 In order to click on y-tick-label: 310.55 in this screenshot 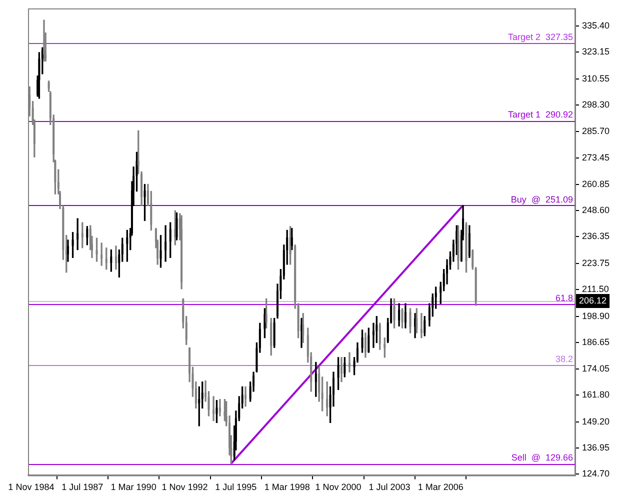, I will do `click(596, 78)`.